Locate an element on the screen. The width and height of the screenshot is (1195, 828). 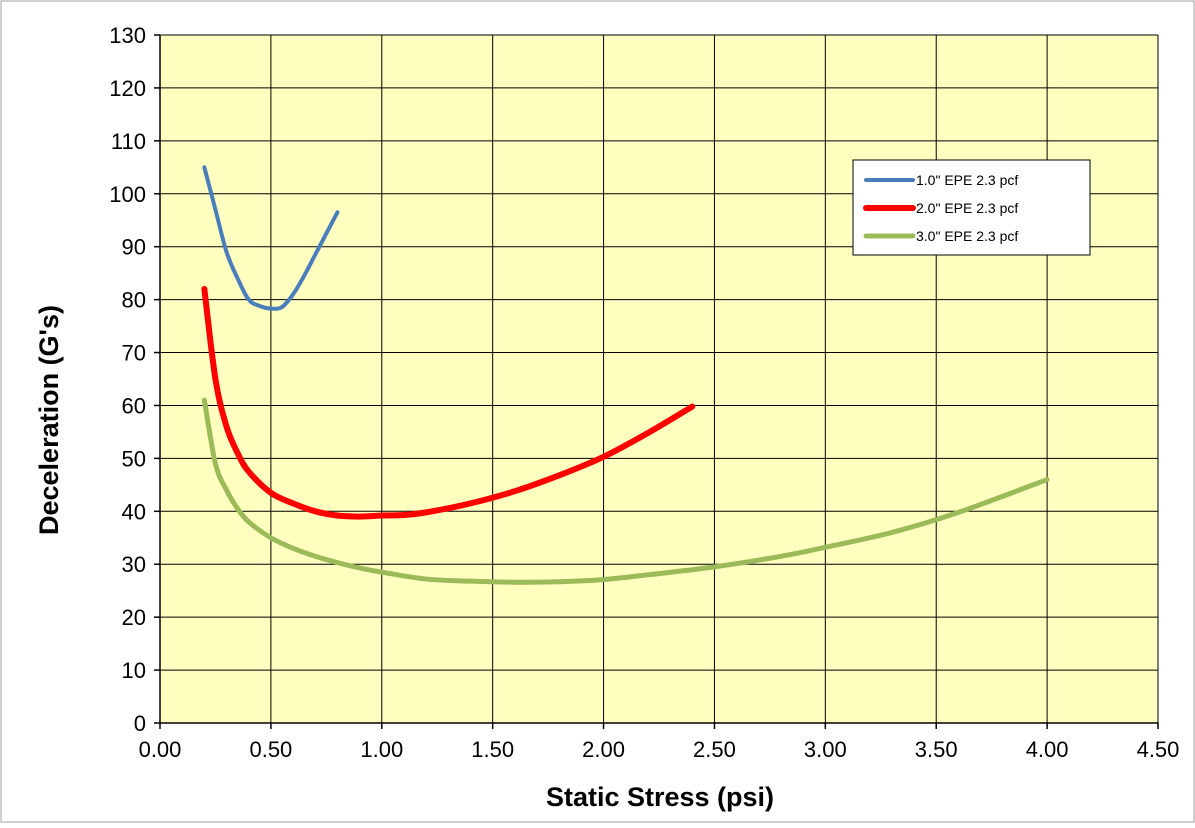
y-tick-label: 20 is located at coordinates (134, 617).